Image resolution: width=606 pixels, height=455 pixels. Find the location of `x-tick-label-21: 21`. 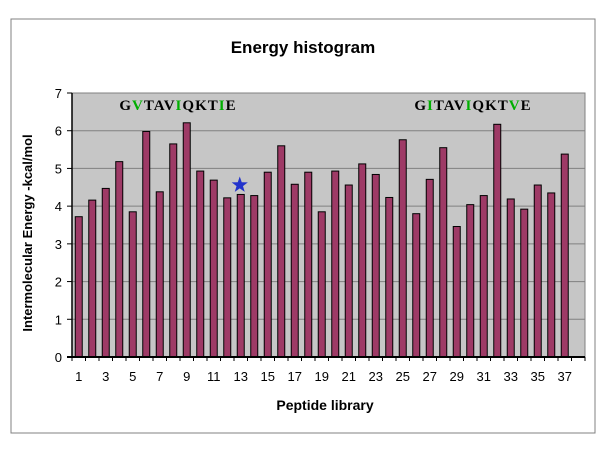

x-tick-label-21: 21 is located at coordinates (349, 376).